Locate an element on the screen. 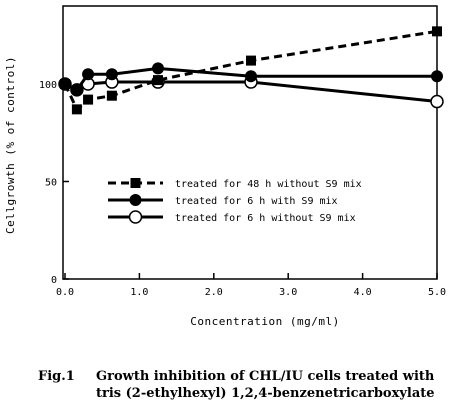 The width and height of the screenshot is (457, 416). x-tick-label: 5.0 is located at coordinates (437, 292).